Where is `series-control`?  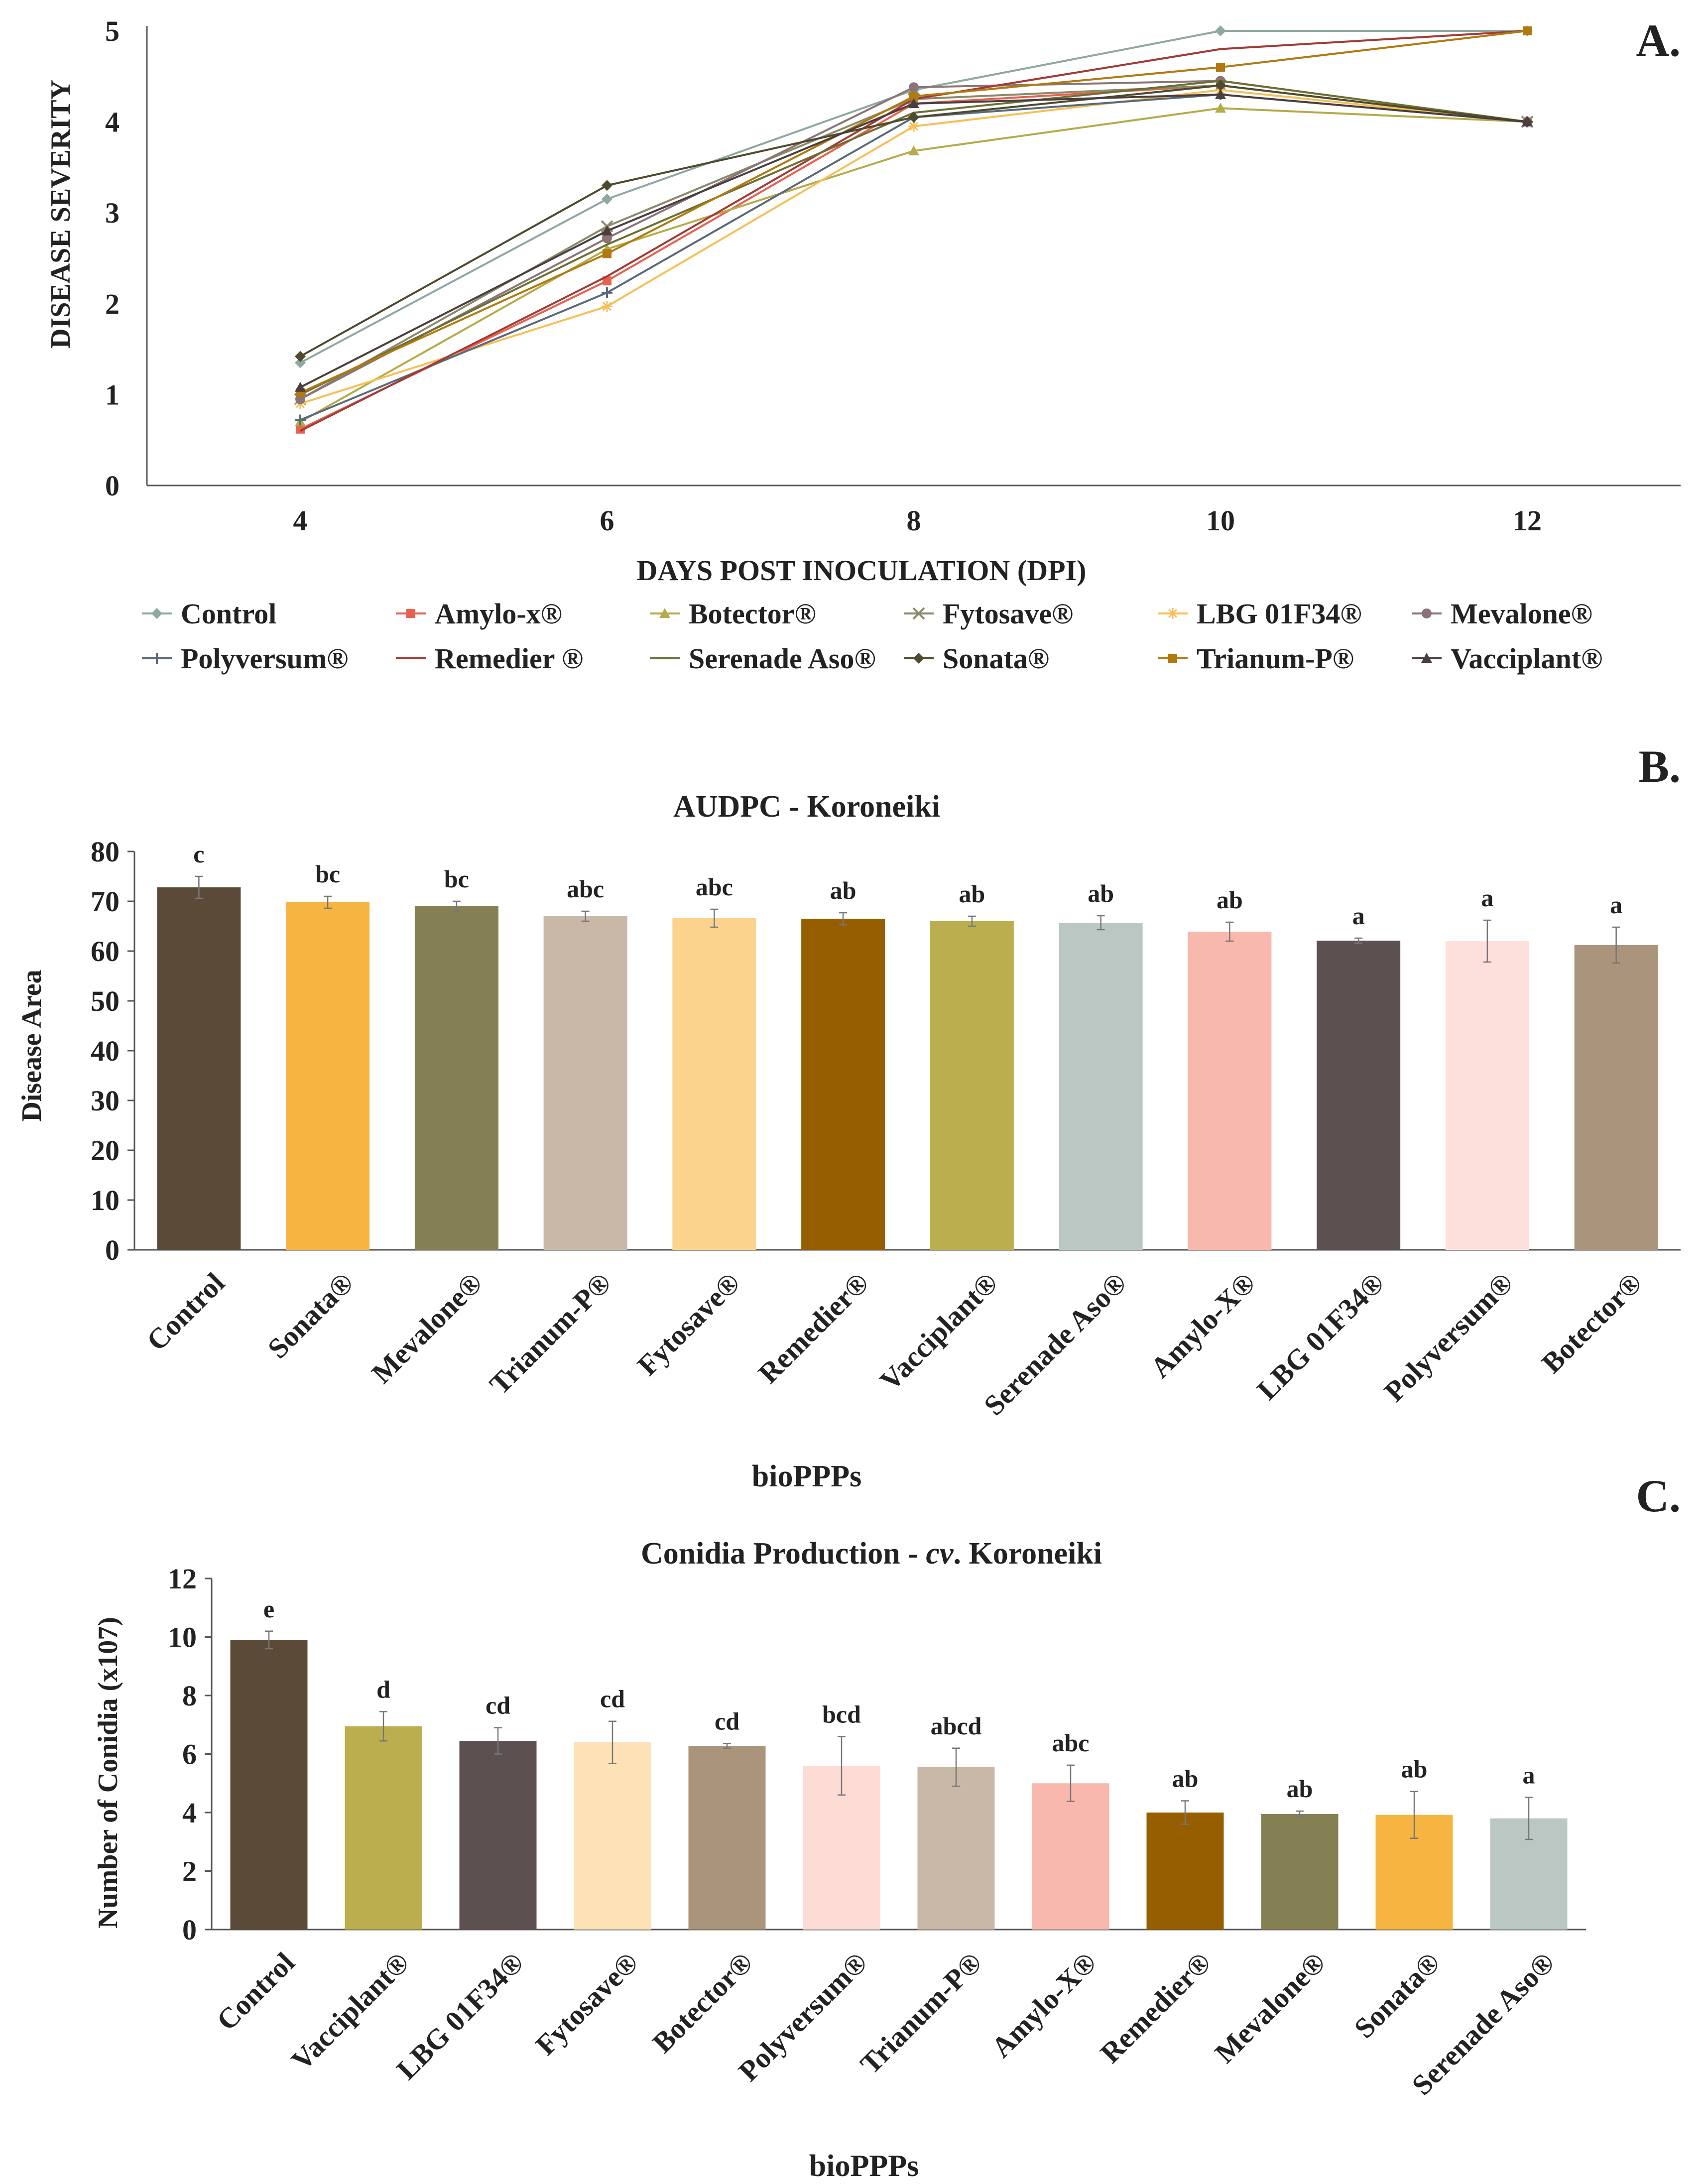 series-control is located at coordinates (914, 196).